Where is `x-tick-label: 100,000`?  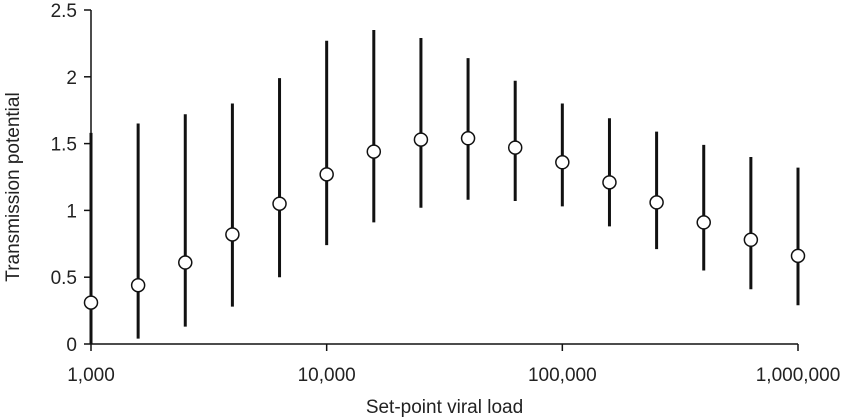
x-tick-label: 100,000 is located at coordinates (562, 375).